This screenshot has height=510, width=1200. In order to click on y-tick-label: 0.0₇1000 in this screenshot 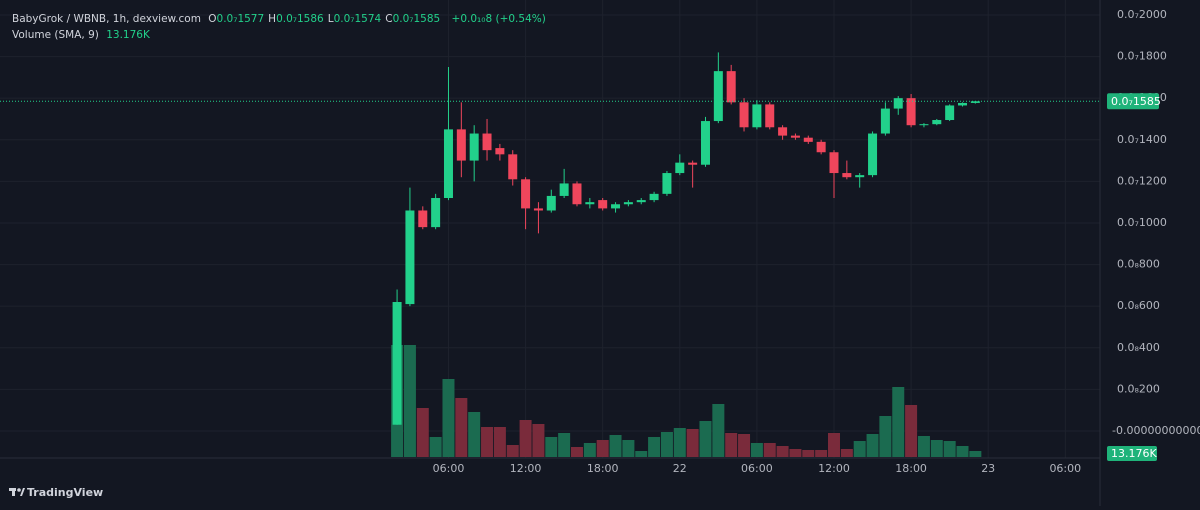, I will do `click(1142, 222)`.